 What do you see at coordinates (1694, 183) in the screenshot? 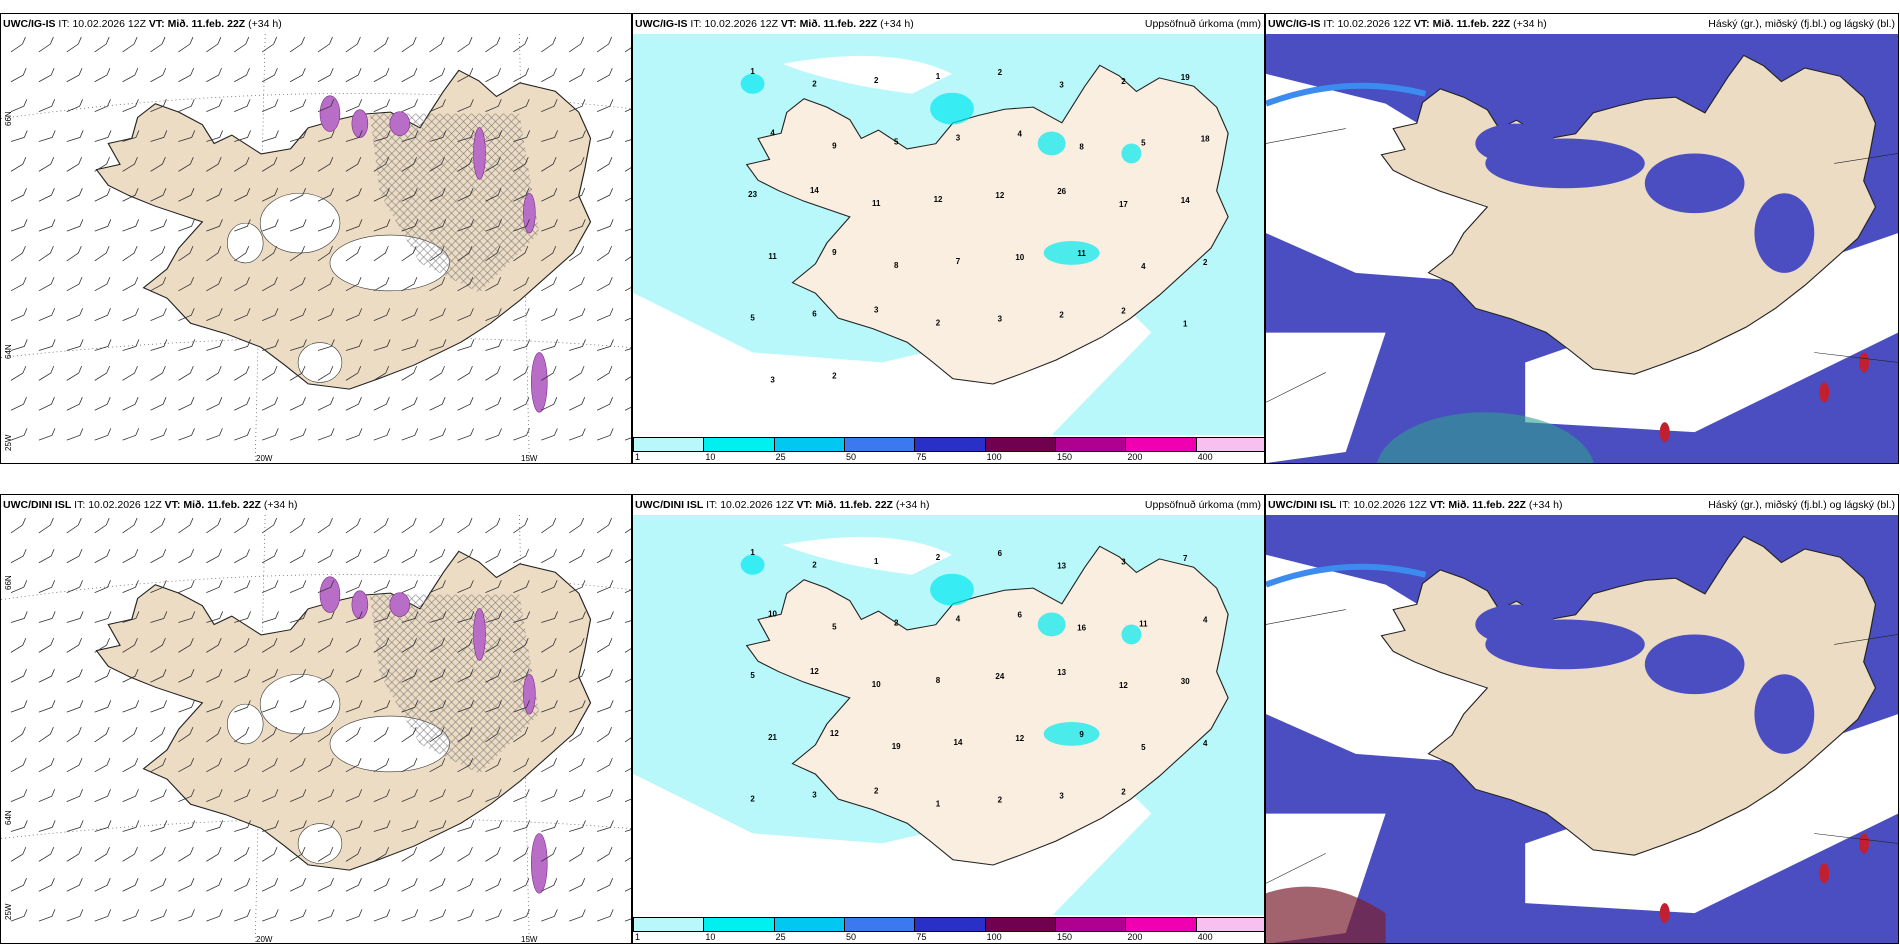
I see `mid-cloud-band` at bounding box center [1694, 183].